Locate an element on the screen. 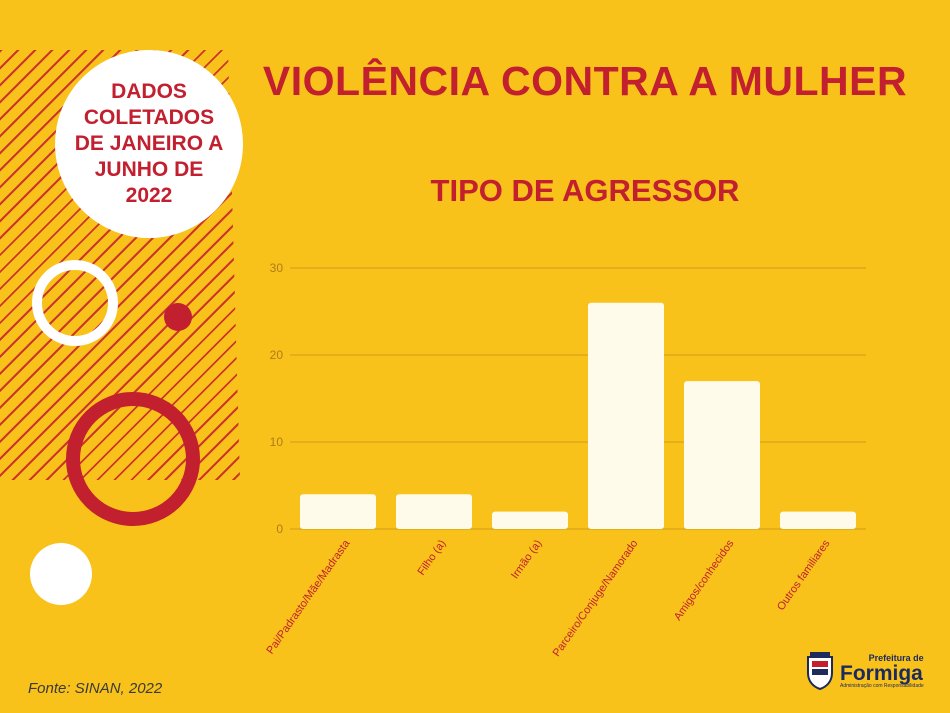 The width and height of the screenshot is (950, 713). x-tick-label: Parceiro/Conjuge/Namorado is located at coordinates (596, 598).